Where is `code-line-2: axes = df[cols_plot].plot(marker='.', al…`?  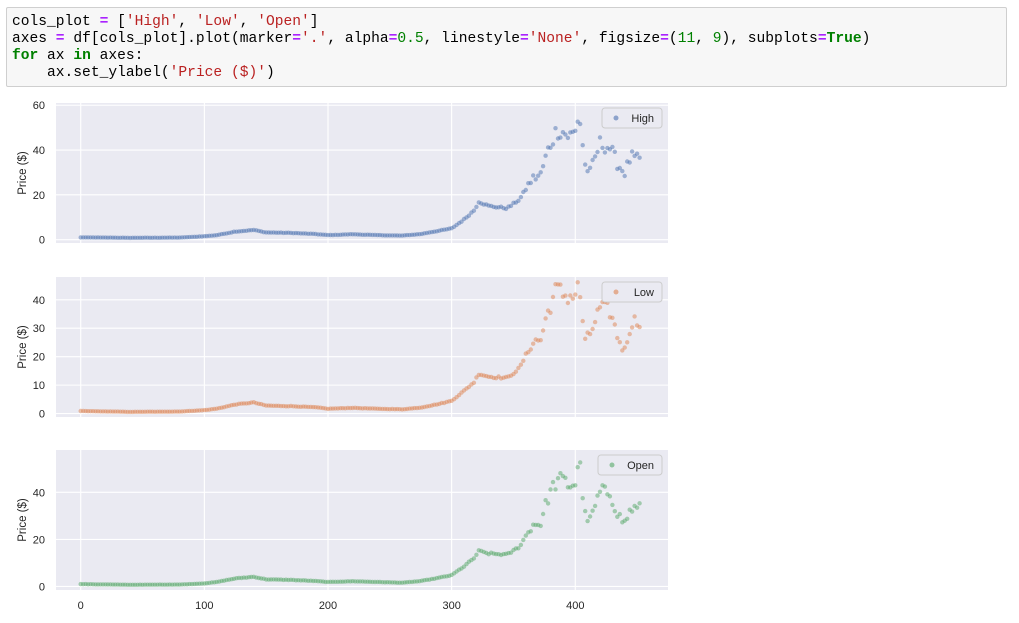
code-line-2: axes = df[cols_plot].plot(marker='.', al… is located at coordinates (441, 39).